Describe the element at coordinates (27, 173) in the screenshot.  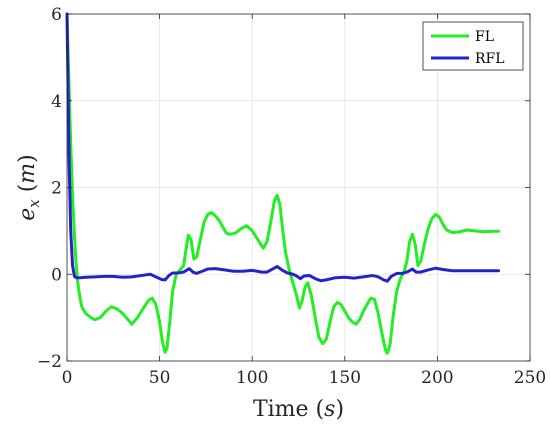
I see `y-axis-unit: m` at that location.